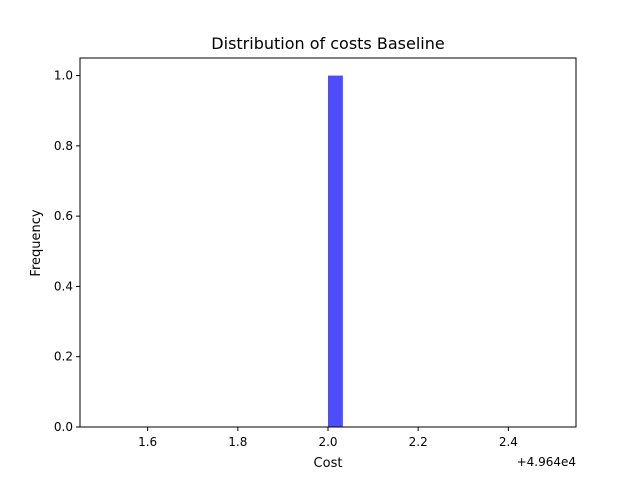  What do you see at coordinates (63, 76) in the screenshot?
I see `y-tick-label: 1.0` at bounding box center [63, 76].